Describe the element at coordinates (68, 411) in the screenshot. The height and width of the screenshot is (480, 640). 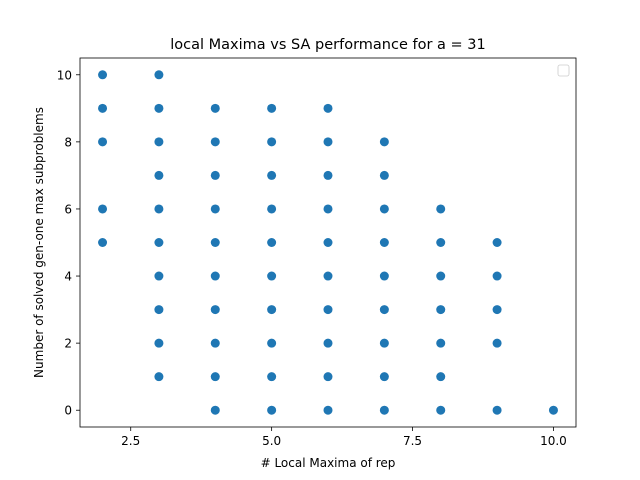
I see `y-tick-label: 0` at that location.